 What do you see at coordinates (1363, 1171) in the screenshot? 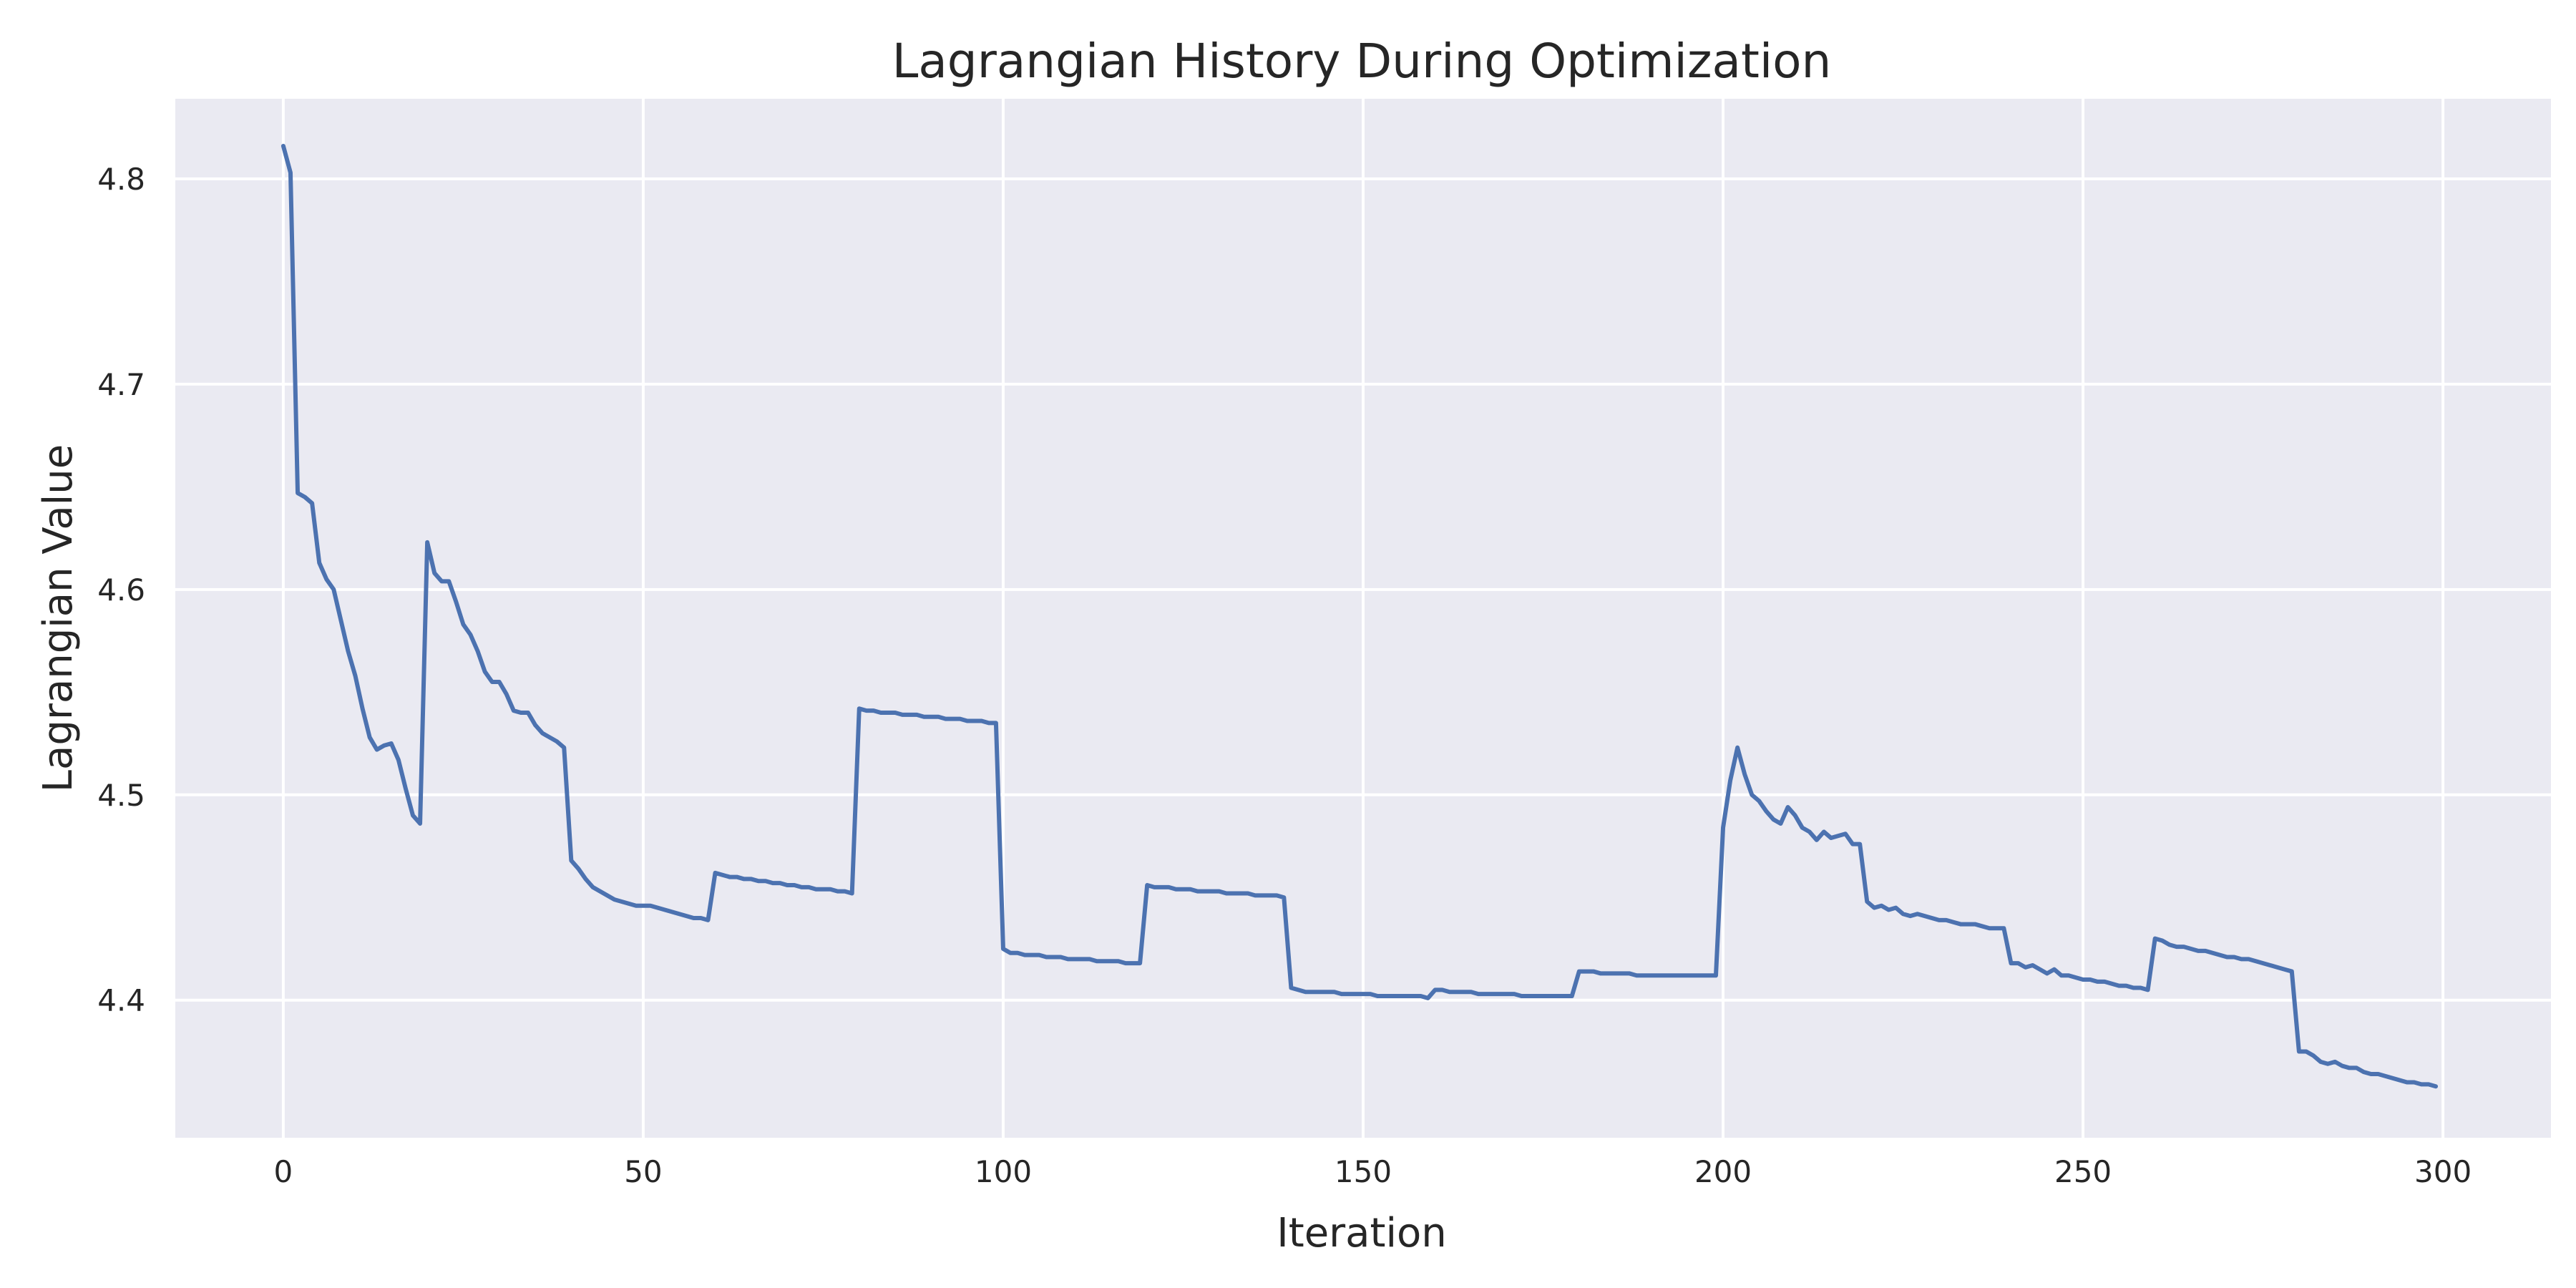
I see `x-tick-label: 150` at bounding box center [1363, 1171].